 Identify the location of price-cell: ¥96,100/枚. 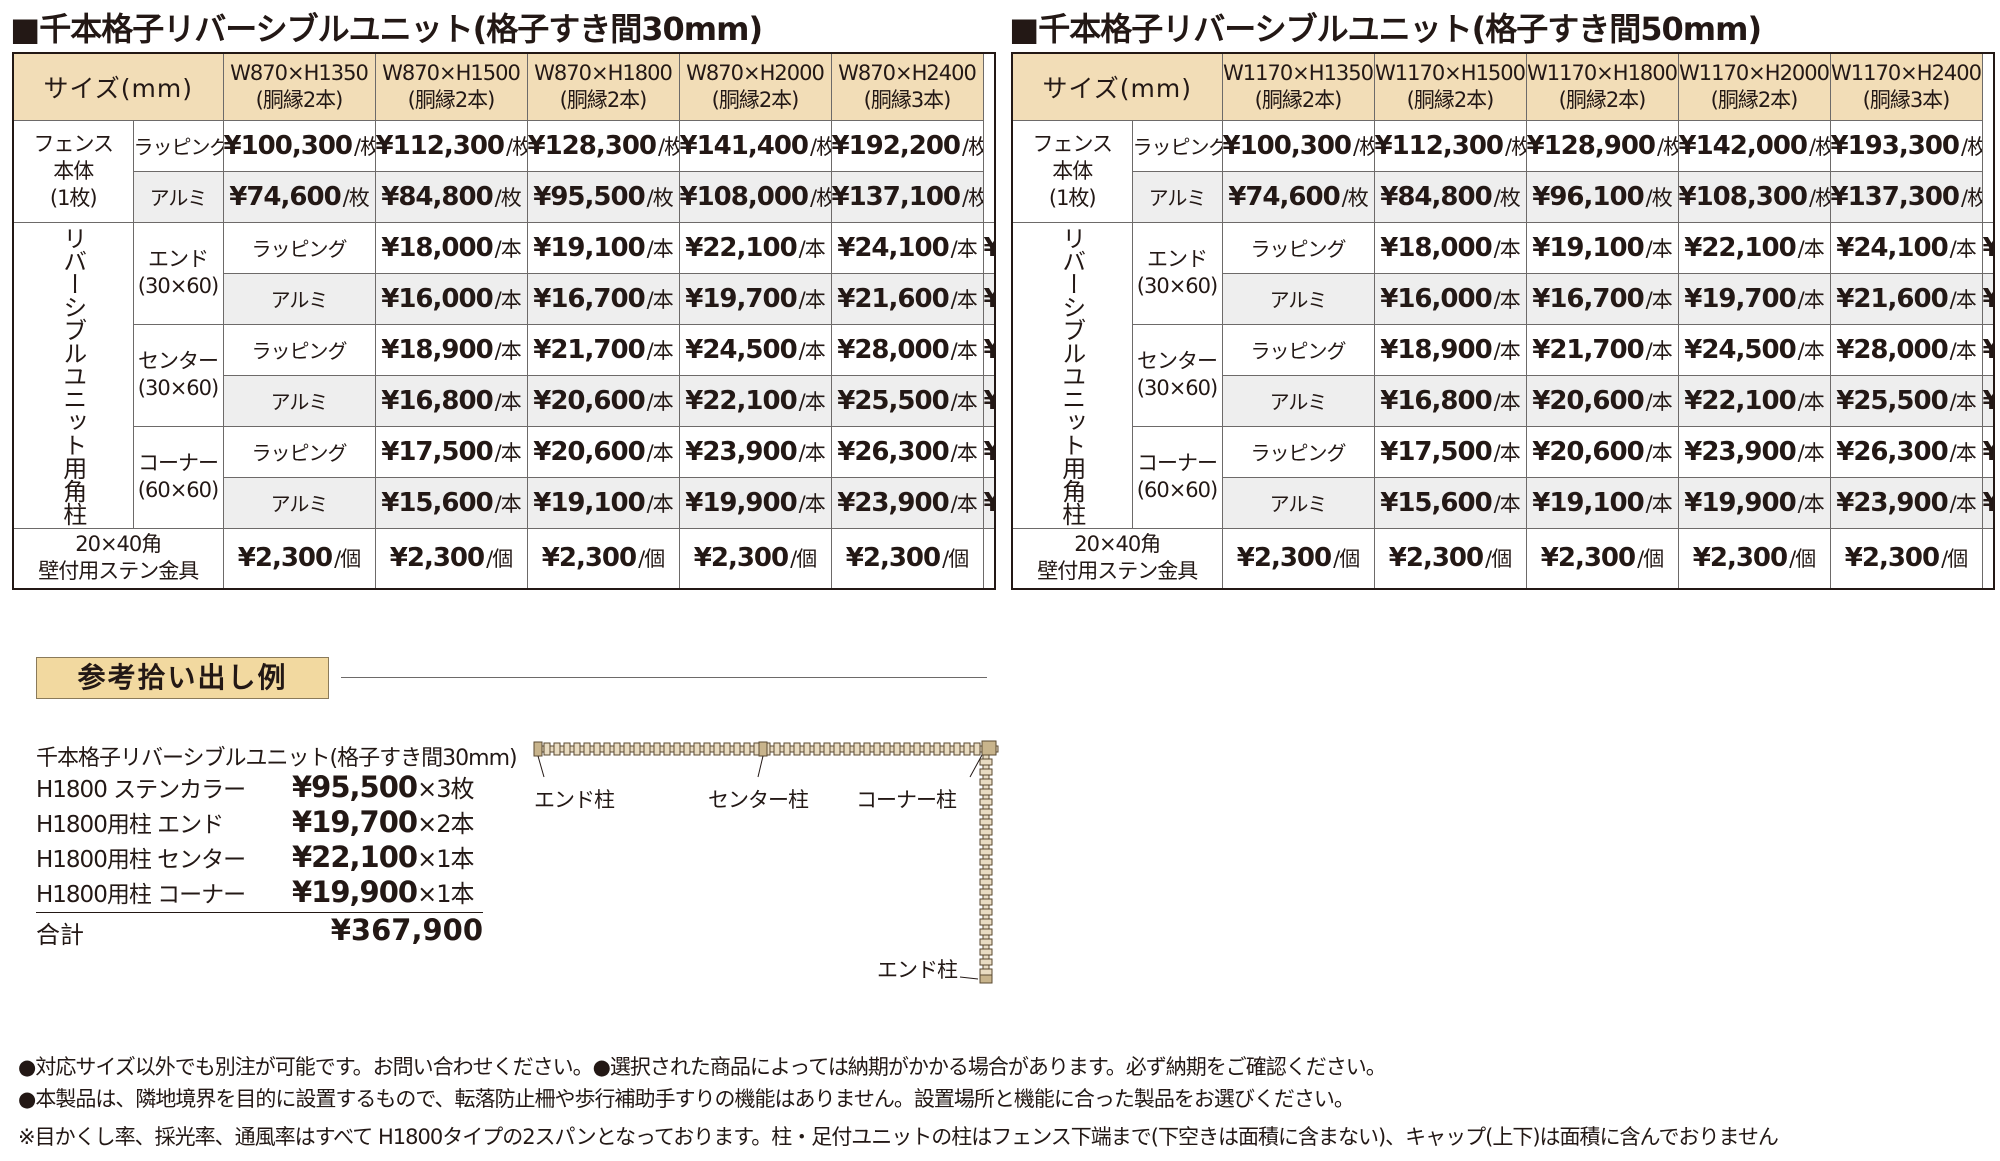
(1602, 196).